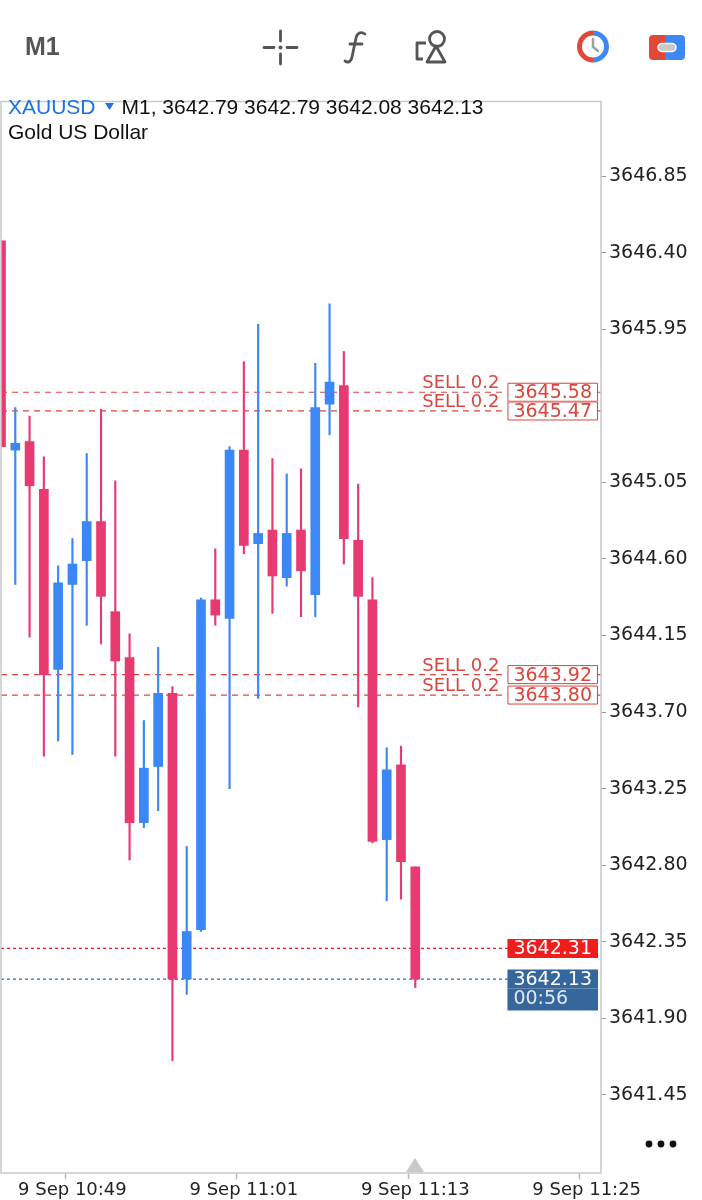 The width and height of the screenshot is (702, 1200). What do you see at coordinates (72, 1189) in the screenshot?
I see `x-tick-label: 9 Sep 10:49` at bounding box center [72, 1189].